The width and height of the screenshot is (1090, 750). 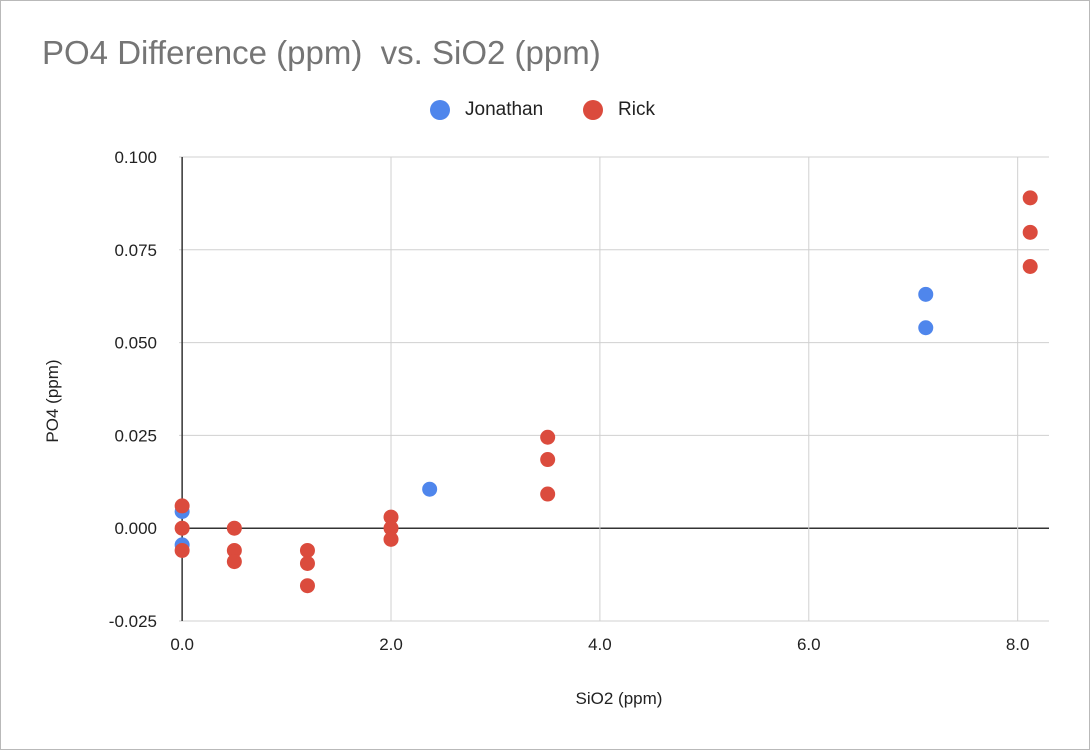 I want to click on legend-label-jonathan: Jonathan, so click(x=504, y=109).